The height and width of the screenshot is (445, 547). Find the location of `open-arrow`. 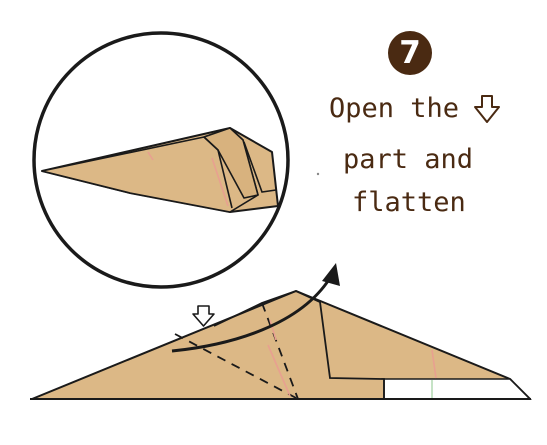

open-arrow is located at coordinates (255, 308).